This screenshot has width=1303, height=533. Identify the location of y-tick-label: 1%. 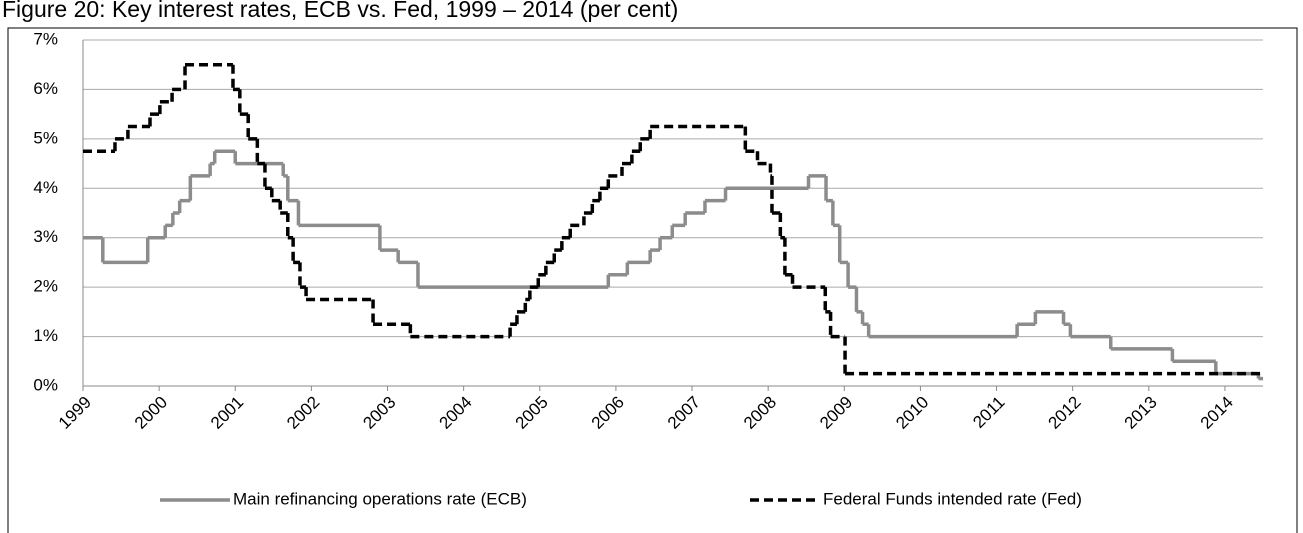
(45, 335).